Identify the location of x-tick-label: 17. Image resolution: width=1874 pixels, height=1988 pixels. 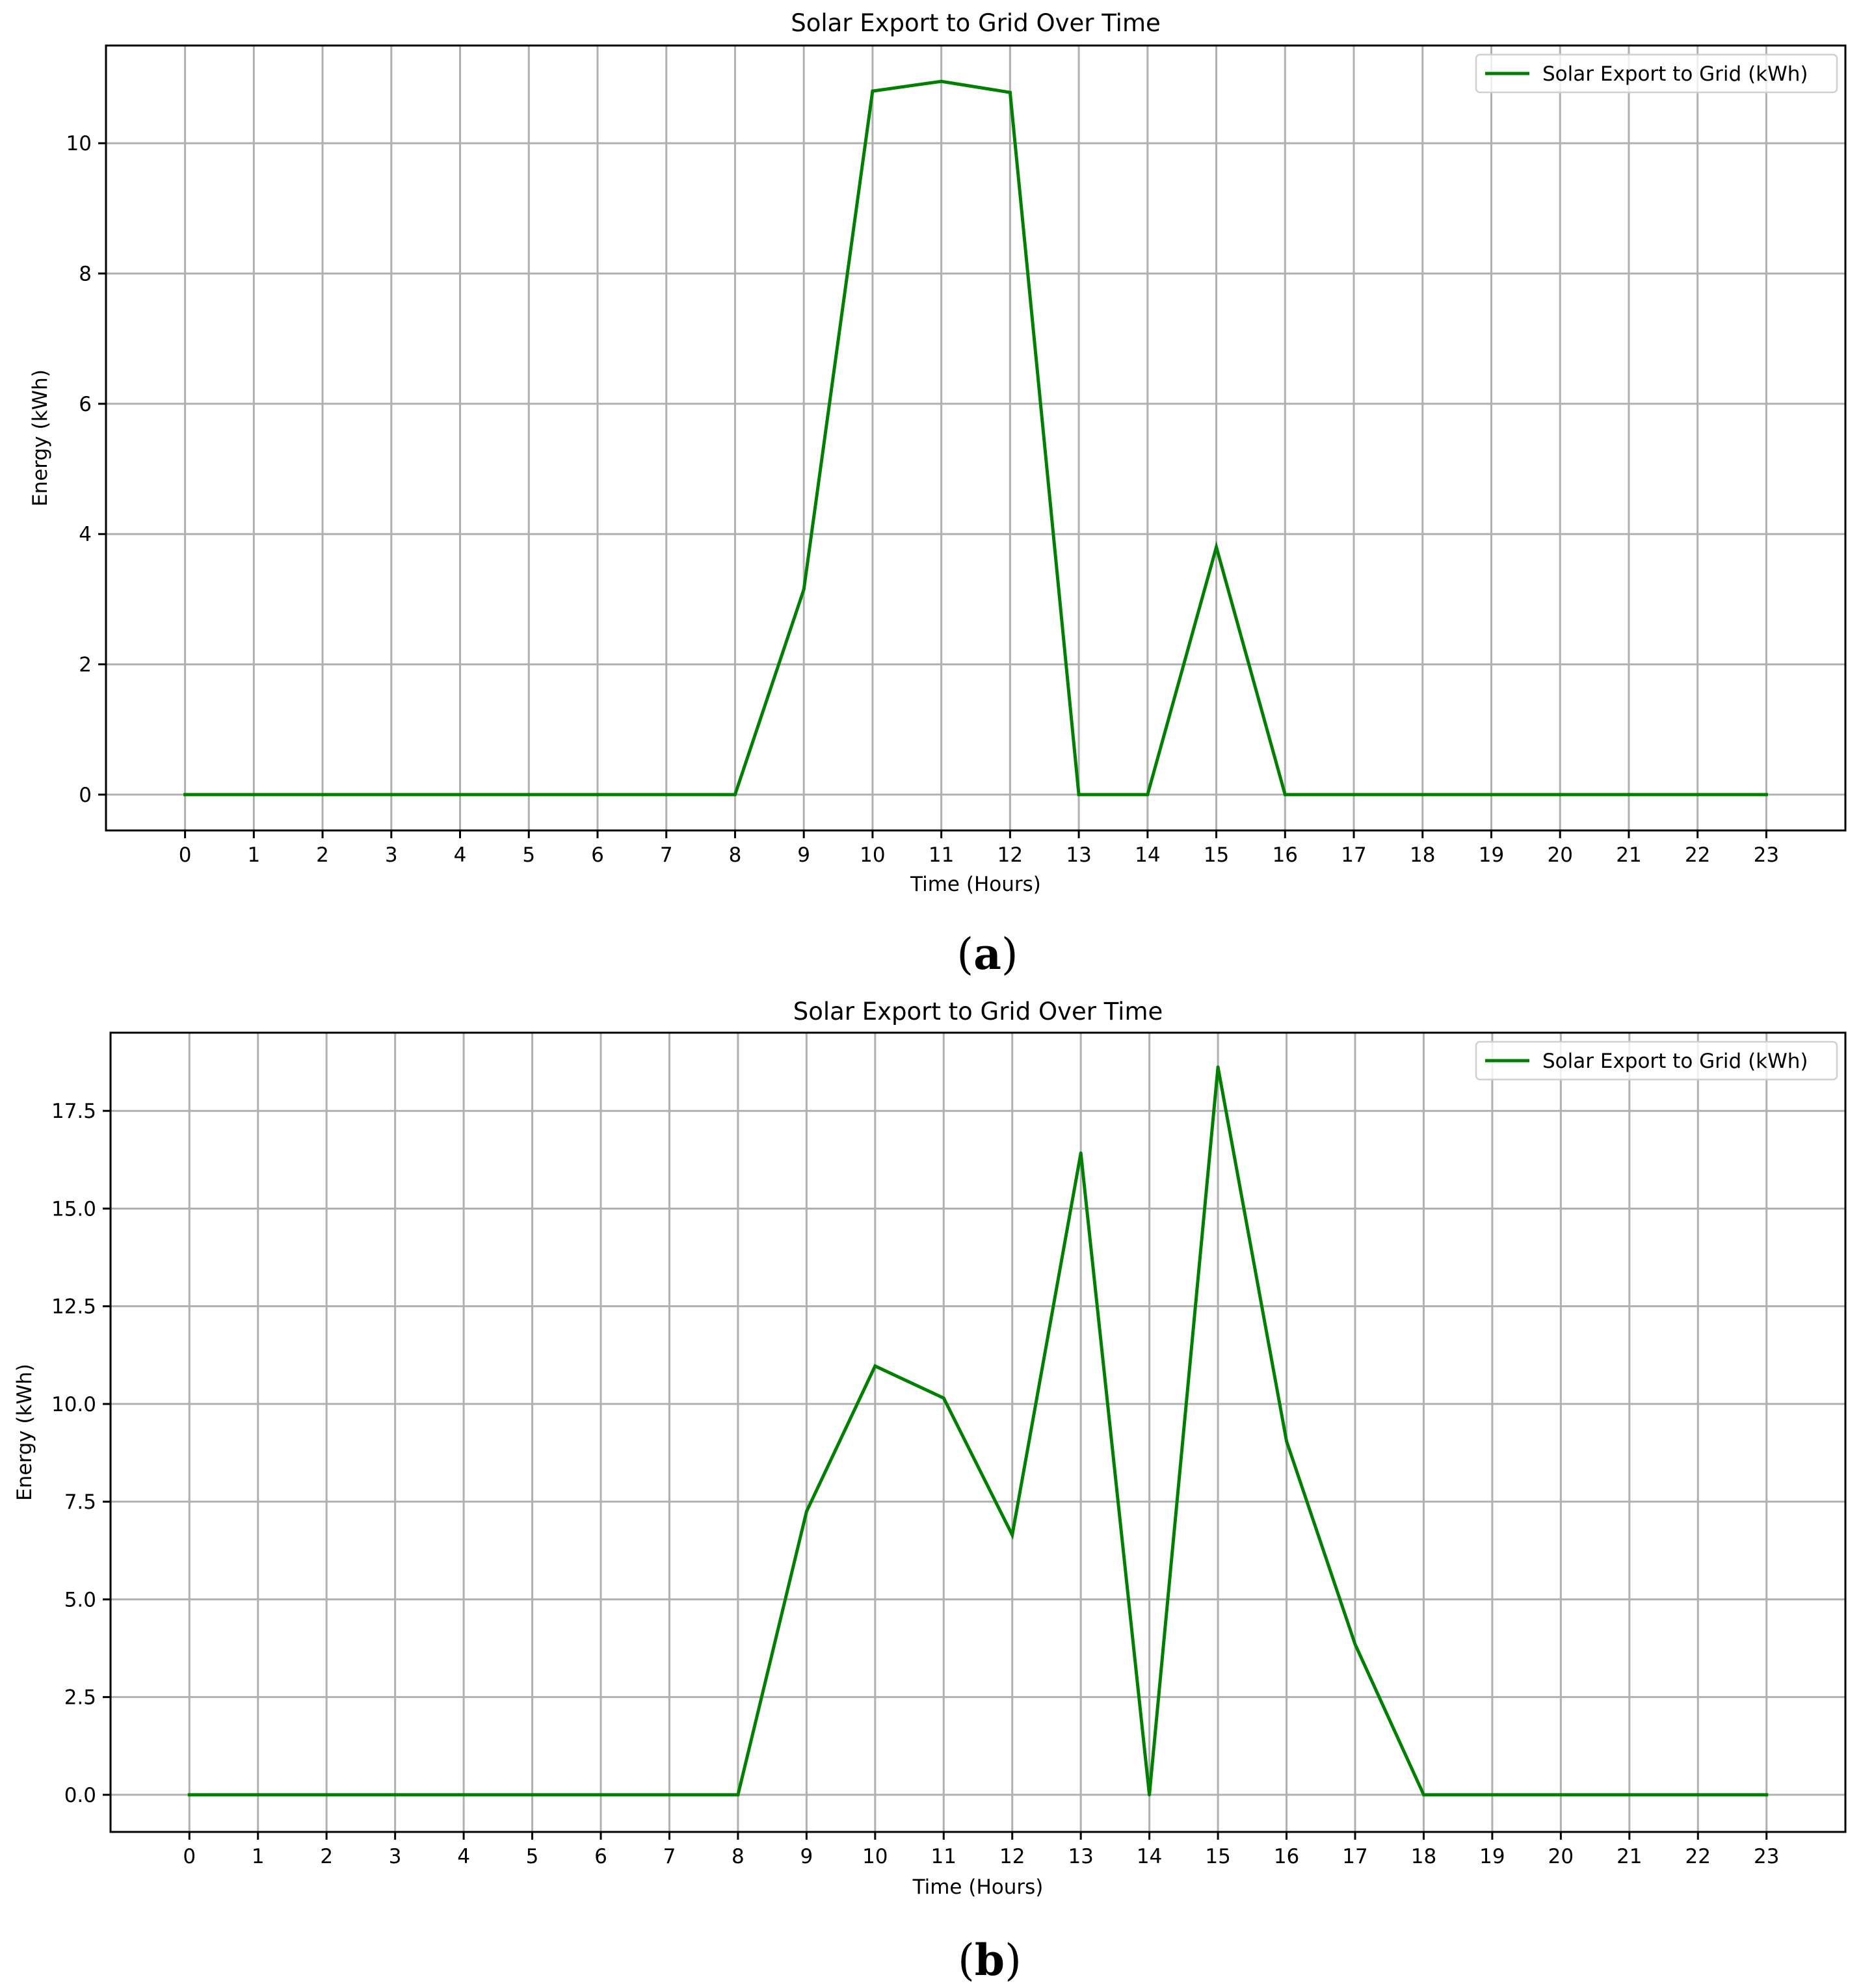
(1354, 855).